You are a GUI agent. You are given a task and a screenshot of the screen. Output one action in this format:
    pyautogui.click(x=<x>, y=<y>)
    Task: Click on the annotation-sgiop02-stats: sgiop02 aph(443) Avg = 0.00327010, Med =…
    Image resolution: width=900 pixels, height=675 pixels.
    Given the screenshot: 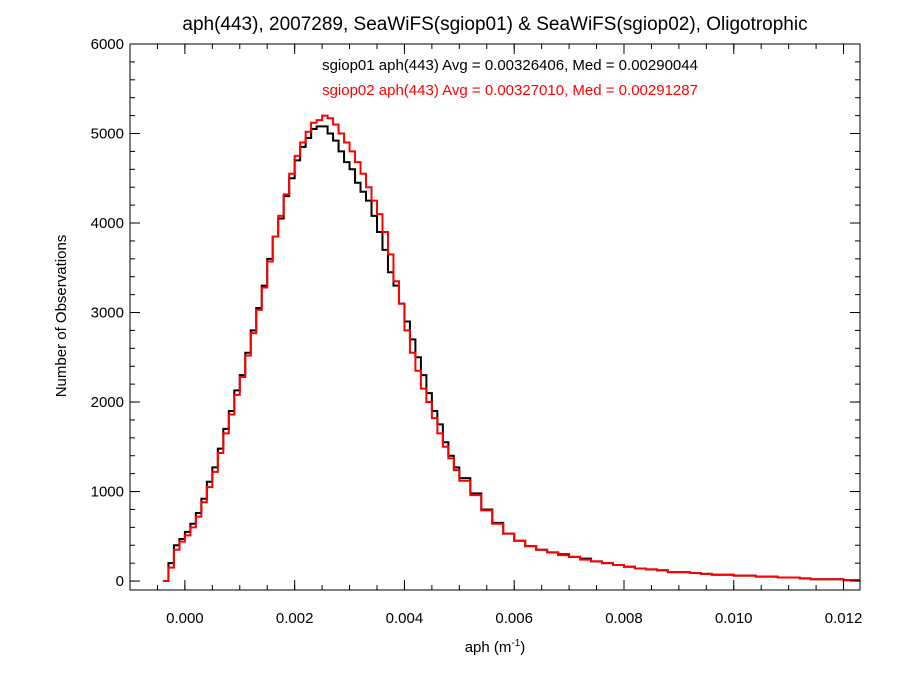 What is the action you would take?
    pyautogui.click(x=510, y=90)
    